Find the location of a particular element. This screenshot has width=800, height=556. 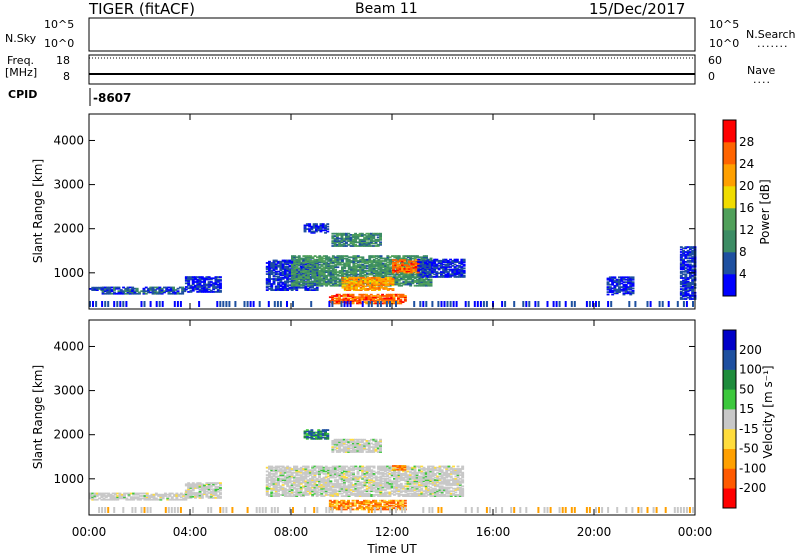

y-tick-label: 1000 is located at coordinates (68, 273).